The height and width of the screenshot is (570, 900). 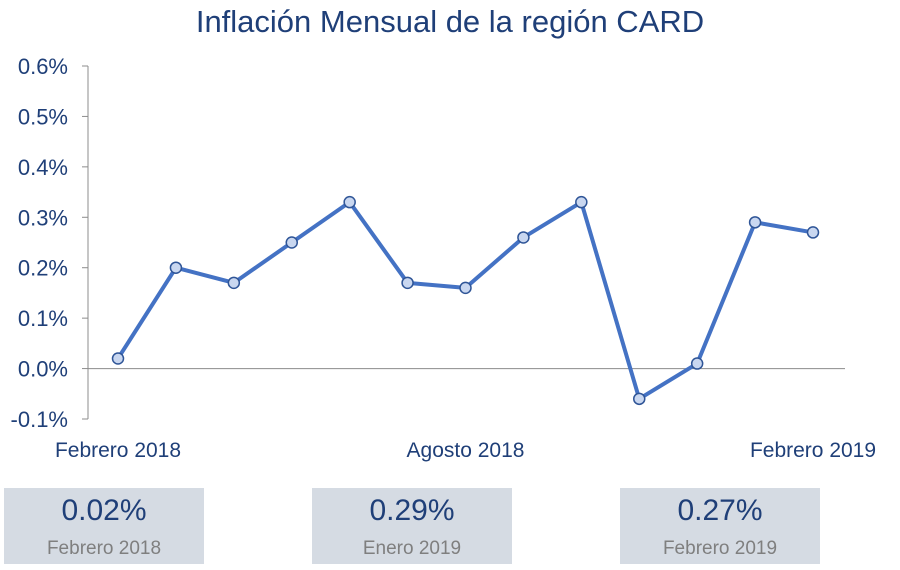 What do you see at coordinates (466, 450) in the screenshot?
I see `x-tick-label: Agosto 2018` at bounding box center [466, 450].